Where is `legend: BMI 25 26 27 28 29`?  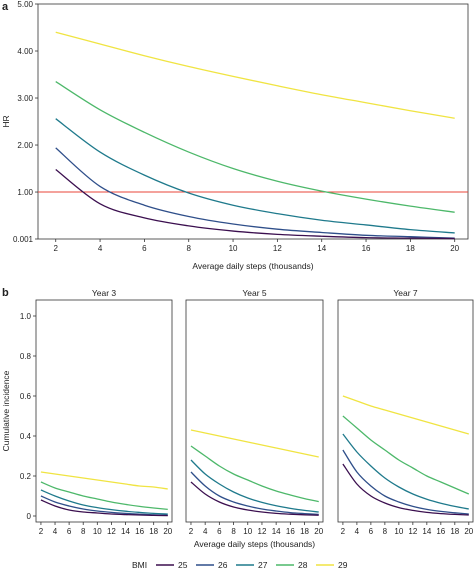 legend: BMI 25 26 27 28 29 is located at coordinates (240, 565).